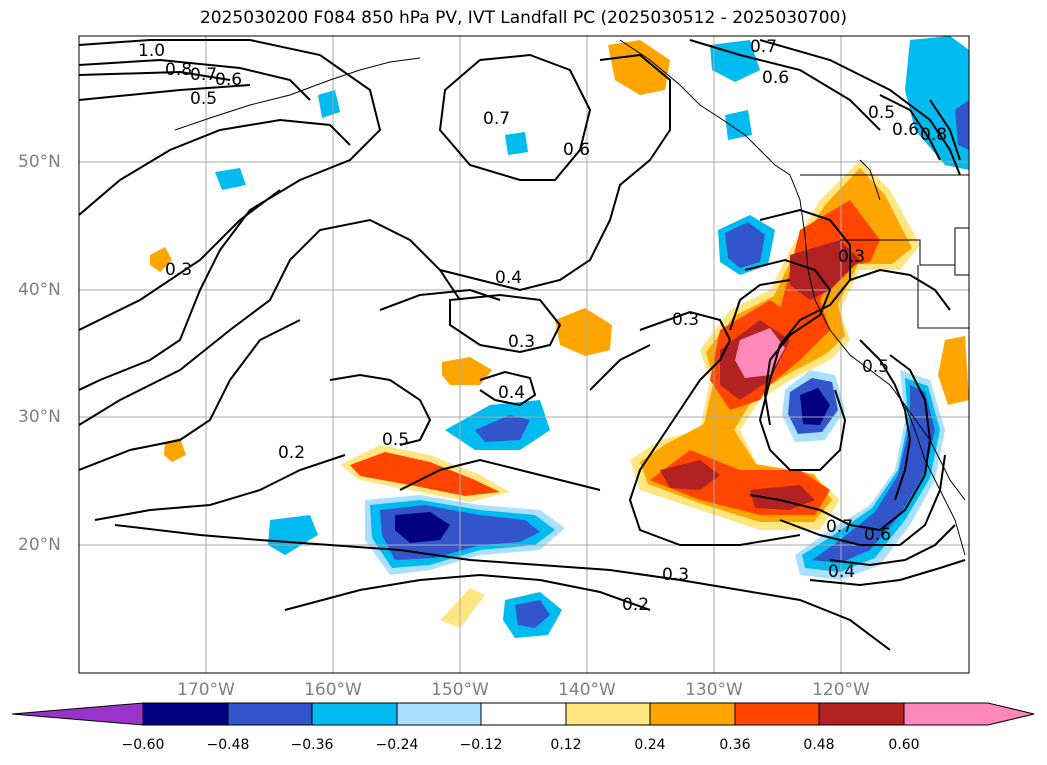 The height and width of the screenshot is (765, 1047). Describe the element at coordinates (583, 332) in the screenshot. I see `pv-shading-blob-140w` at that location.